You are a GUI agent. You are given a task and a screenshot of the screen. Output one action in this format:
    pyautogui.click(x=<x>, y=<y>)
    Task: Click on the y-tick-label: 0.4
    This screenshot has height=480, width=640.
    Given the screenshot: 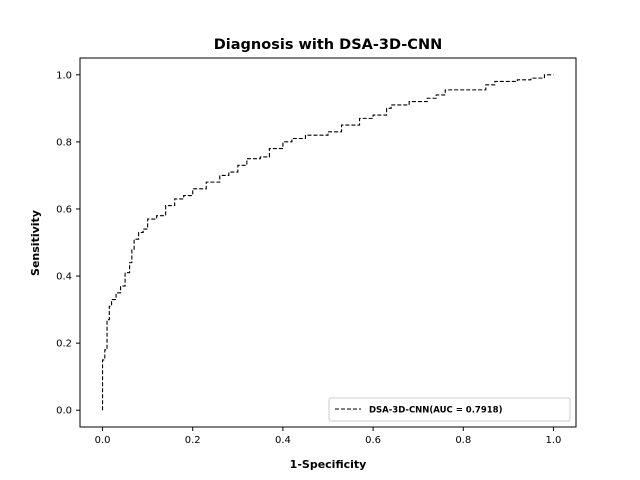 What is the action you would take?
    pyautogui.click(x=64, y=277)
    